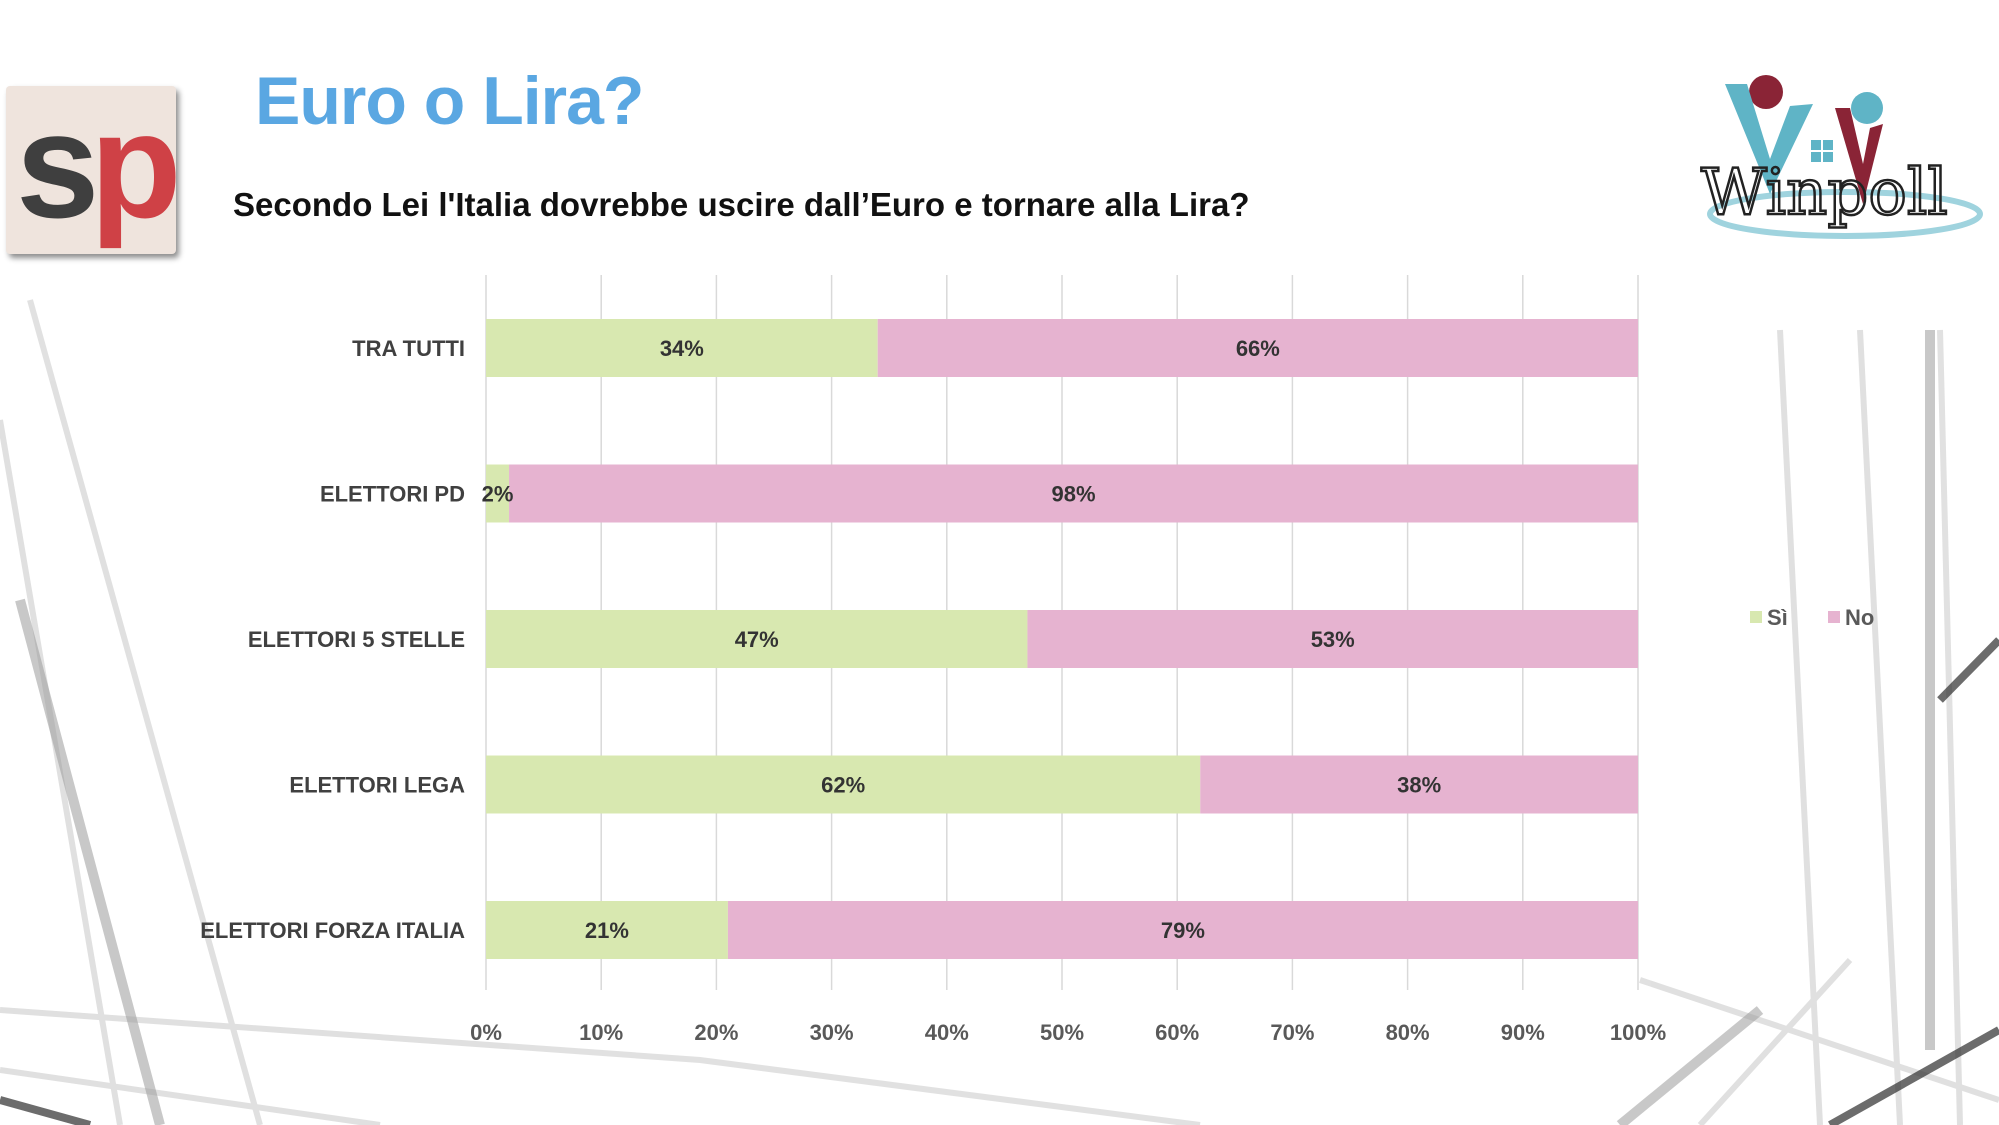 The width and height of the screenshot is (1999, 1125). I want to click on sp-logo: s p, so click(94, 167).